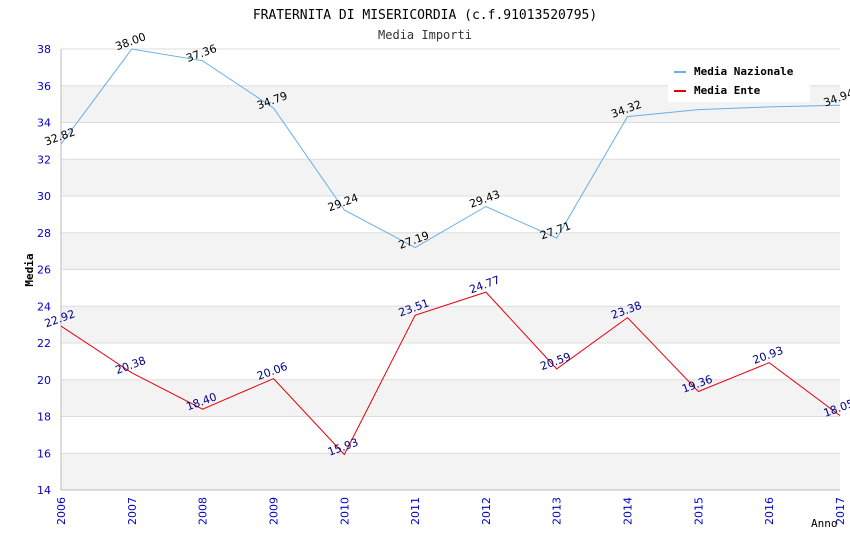 This screenshot has width=850, height=550. What do you see at coordinates (556, 361) in the screenshot?
I see `data-label: 20.59` at bounding box center [556, 361].